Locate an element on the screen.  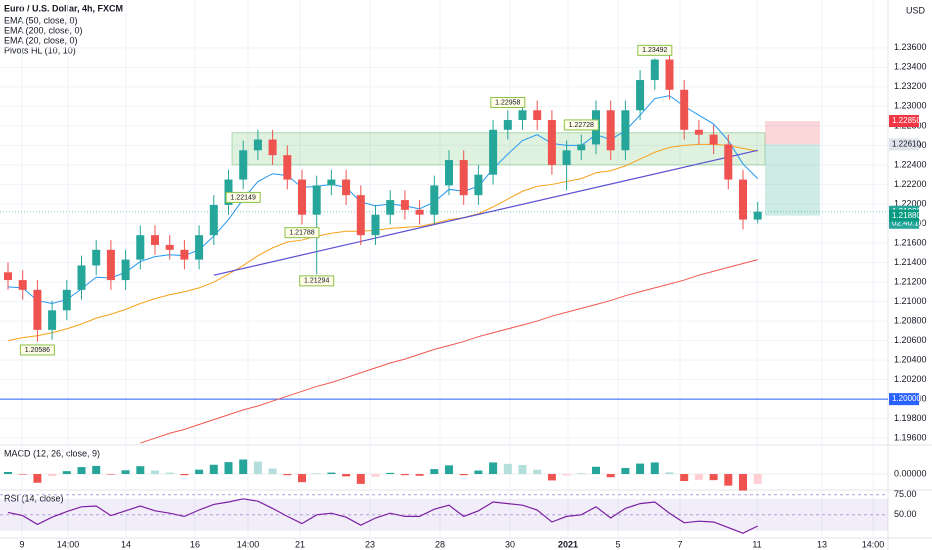
hline-tag-bg is located at coordinates (904, 399).